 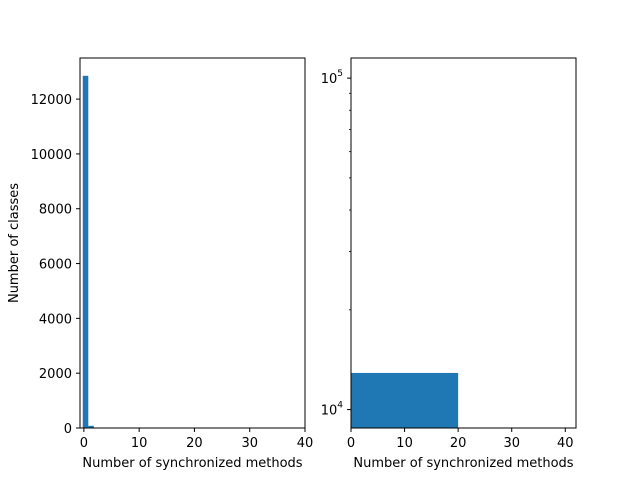 I want to click on y-tick-label: 2000, so click(x=55, y=374).